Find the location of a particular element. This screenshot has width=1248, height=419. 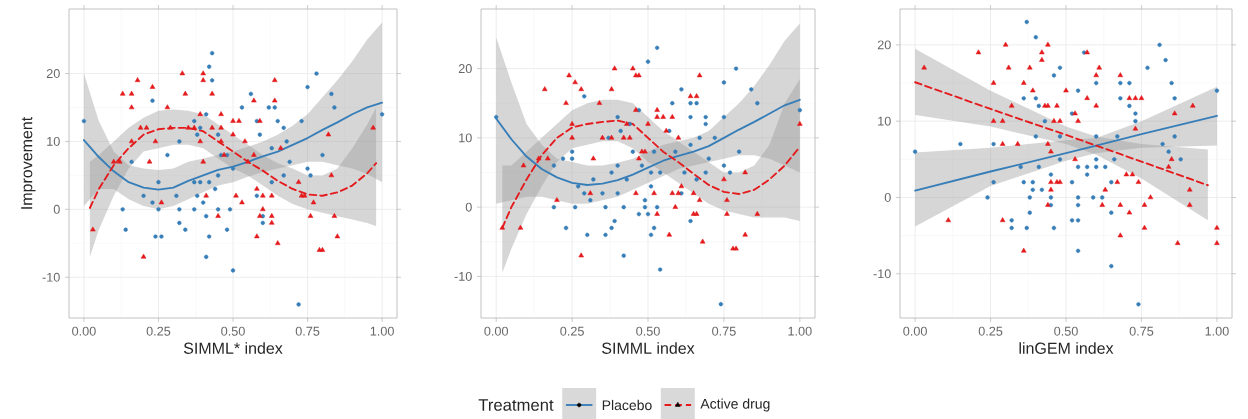

x-axis-title: SIMML index is located at coordinates (648, 348).